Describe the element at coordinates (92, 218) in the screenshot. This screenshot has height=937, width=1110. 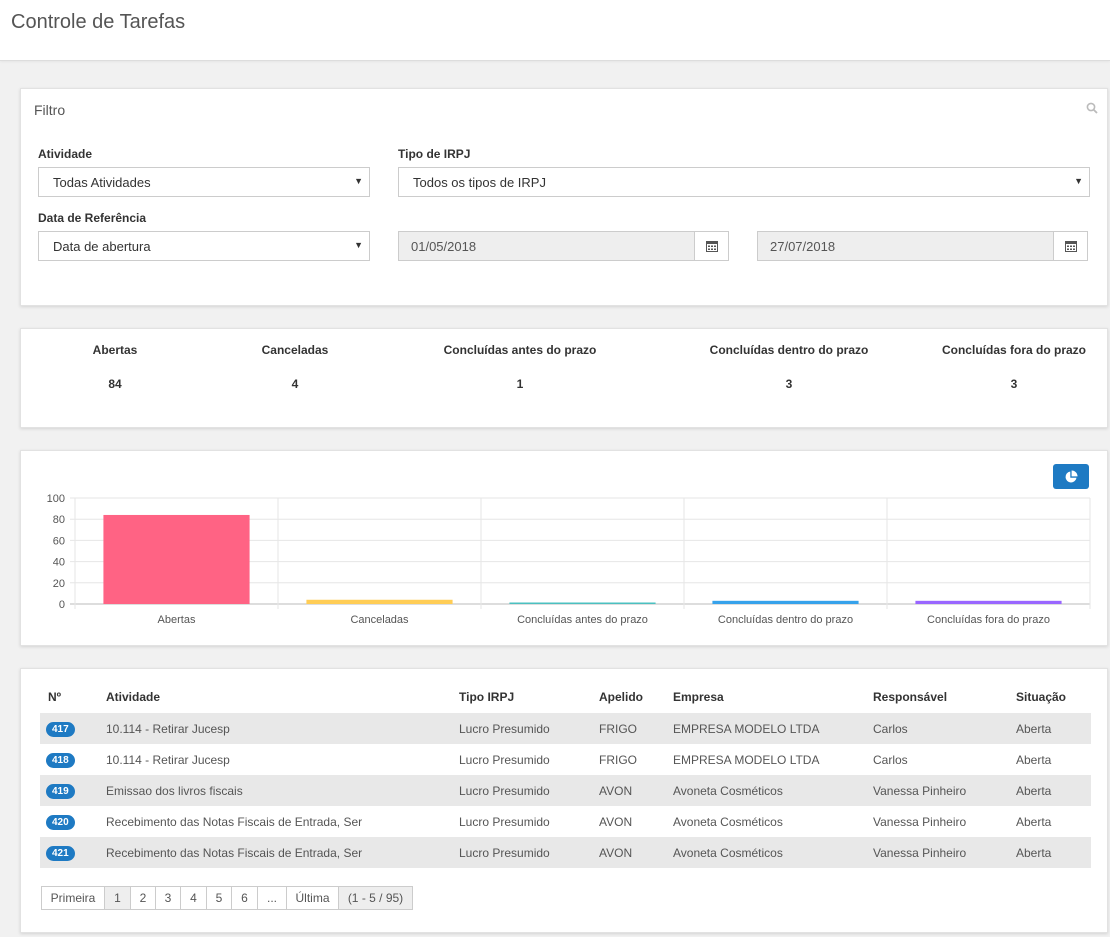
I see `data-referencia-label: Data de Referência` at that location.